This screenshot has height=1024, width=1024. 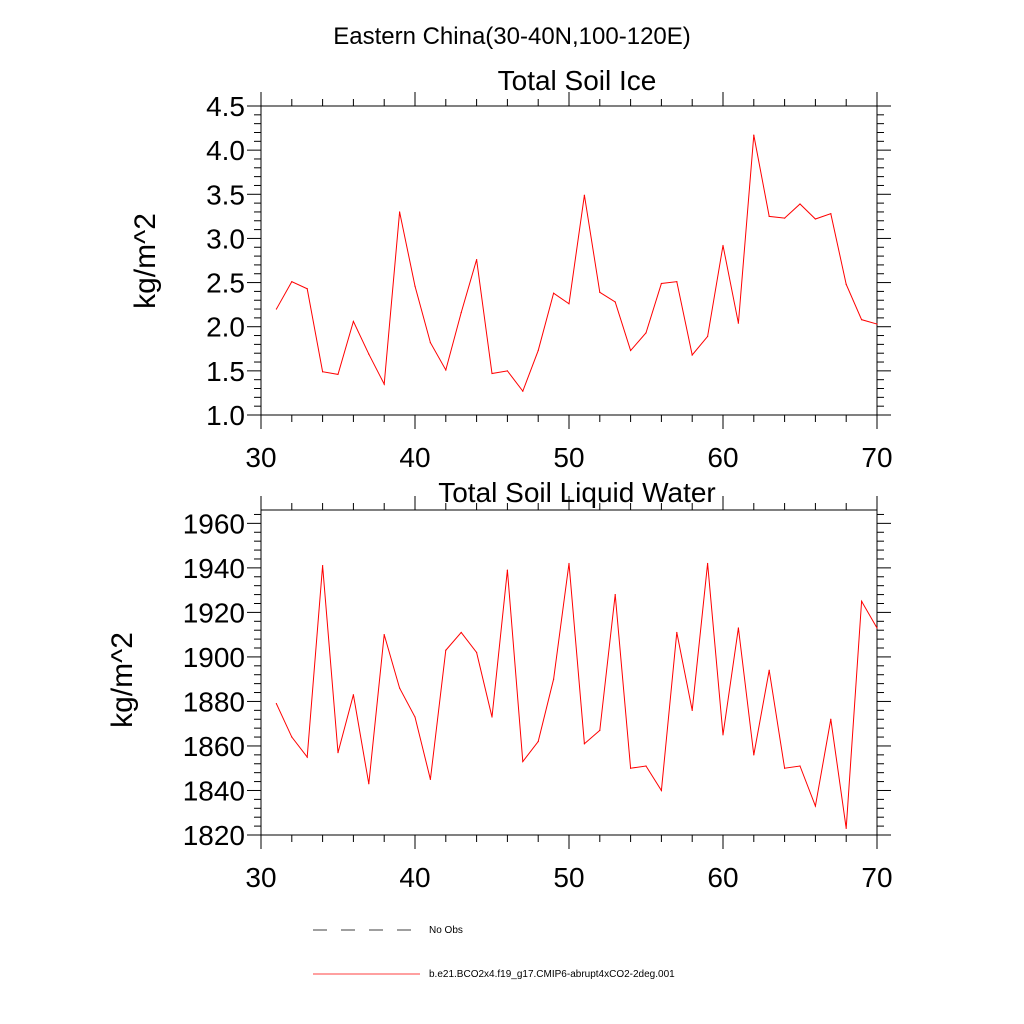 I want to click on chart-0-series-line, so click(x=576, y=264).